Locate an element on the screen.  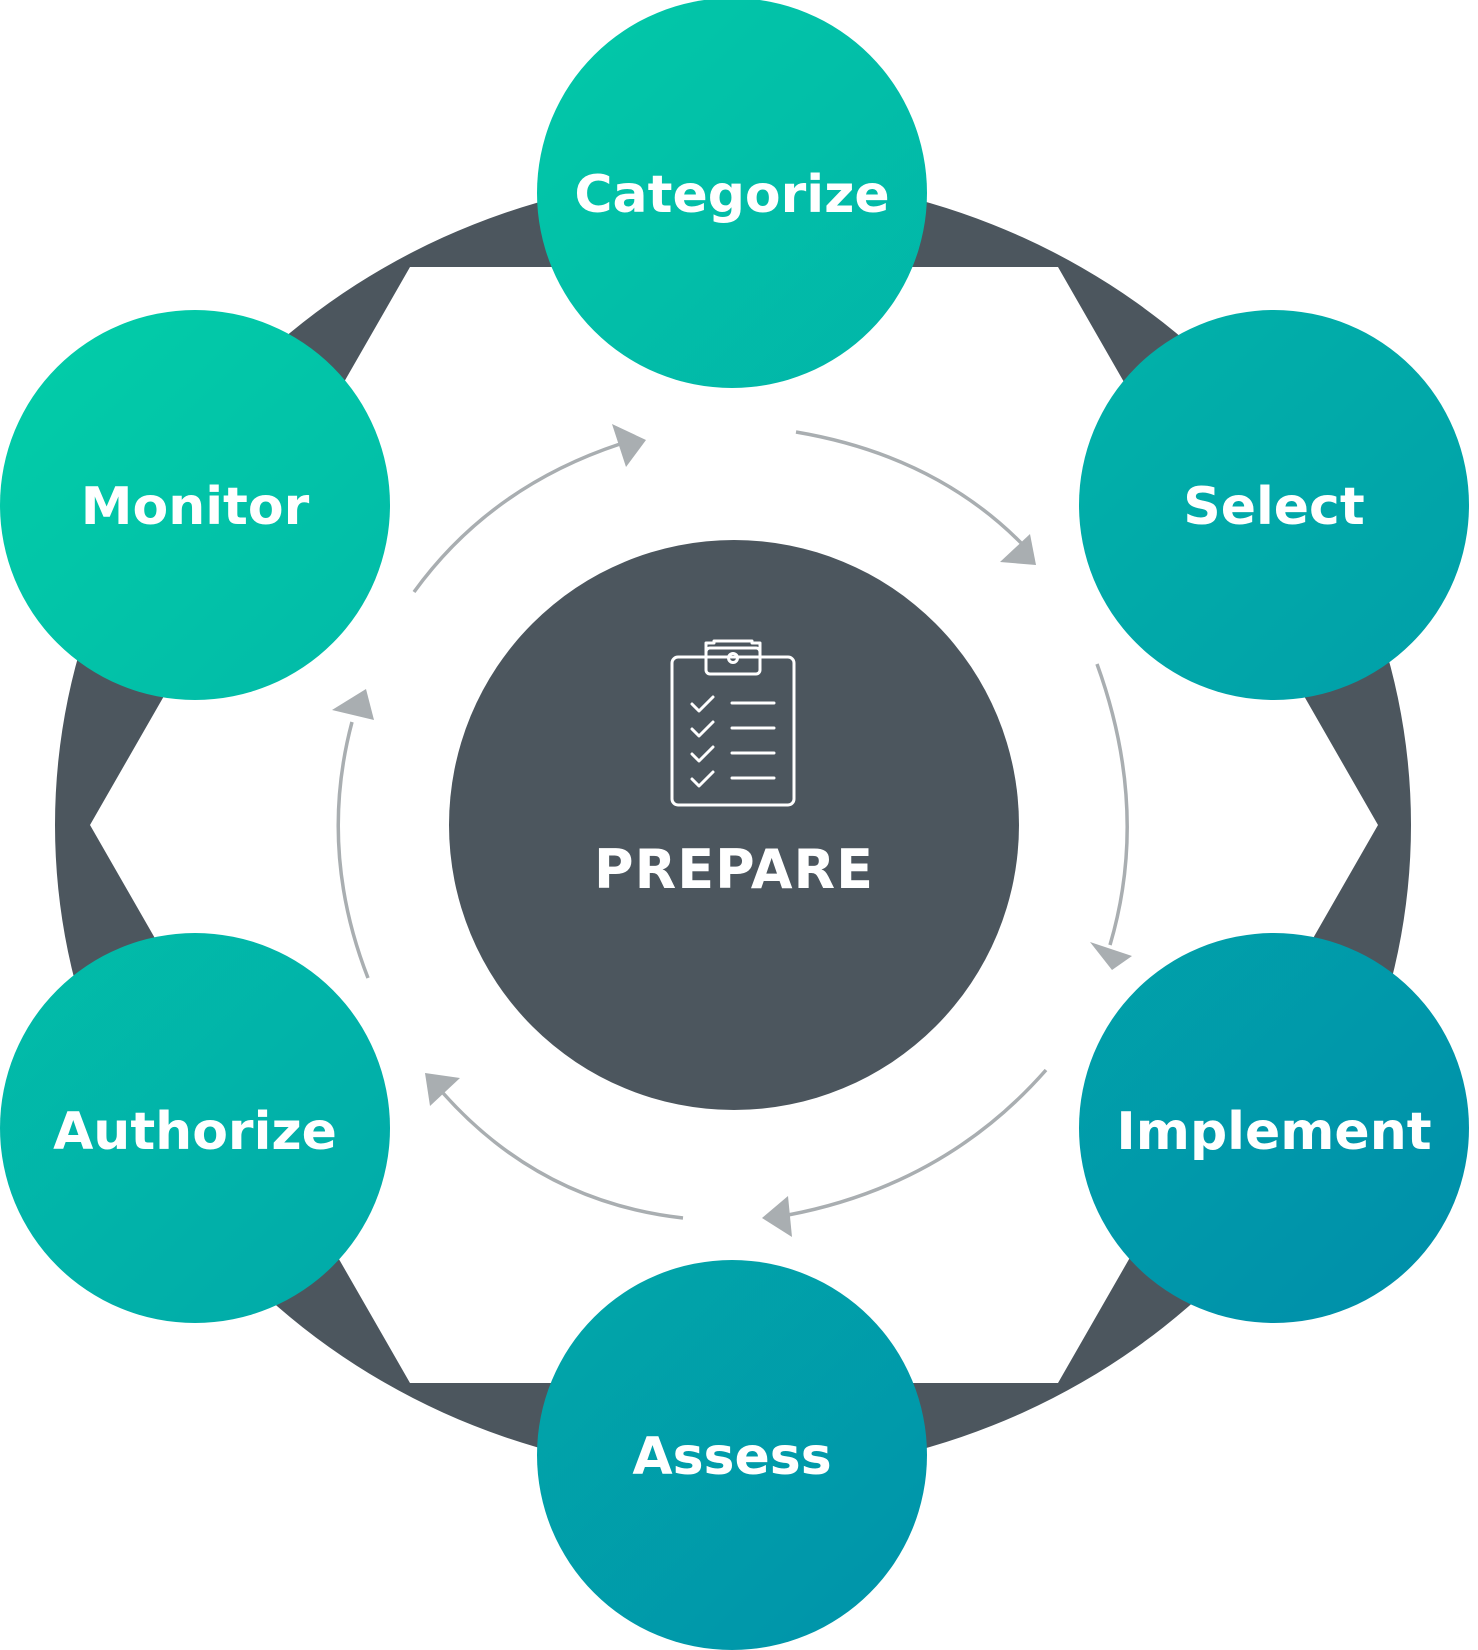
clipboard-checklist-icon is located at coordinates (733, 723).